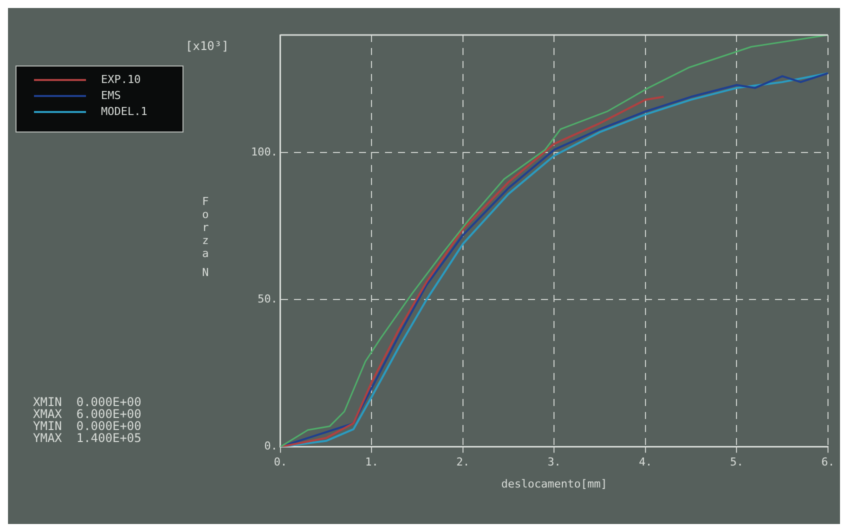 The width and height of the screenshot is (848, 532). What do you see at coordinates (645, 461) in the screenshot?
I see `x-tick-label: 4.` at bounding box center [645, 461].